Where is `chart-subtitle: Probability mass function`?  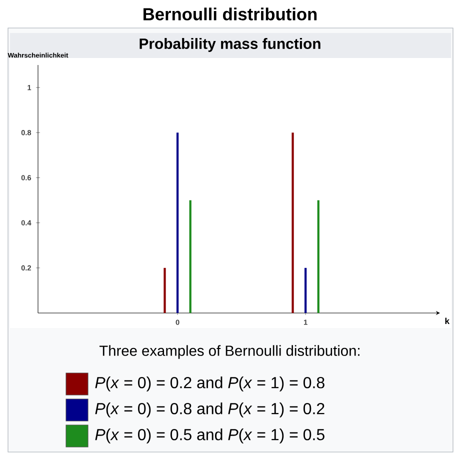
chart-subtitle: Probability mass function is located at coordinates (230, 45).